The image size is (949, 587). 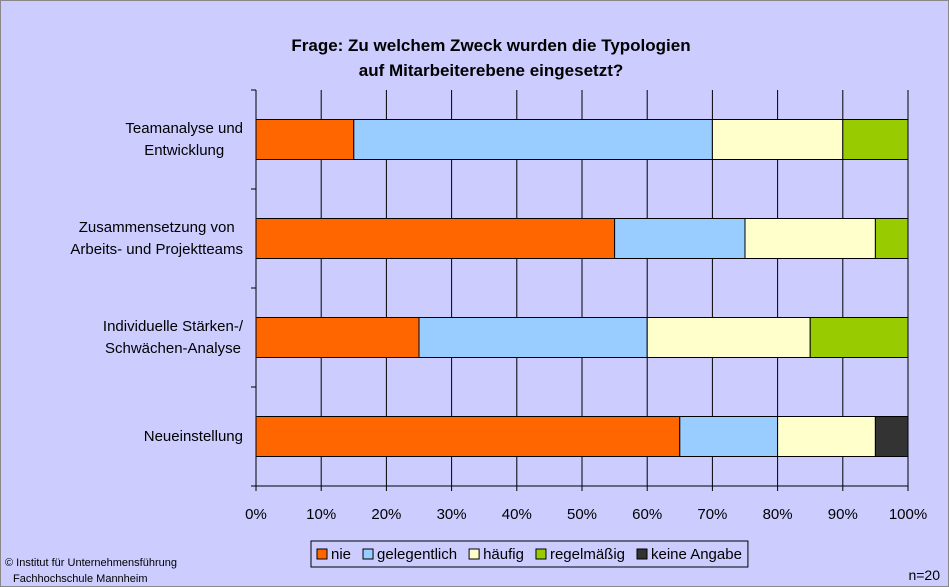 What do you see at coordinates (184, 139) in the screenshot?
I see `y-tick-label: Teamanalyse und Entwicklung` at bounding box center [184, 139].